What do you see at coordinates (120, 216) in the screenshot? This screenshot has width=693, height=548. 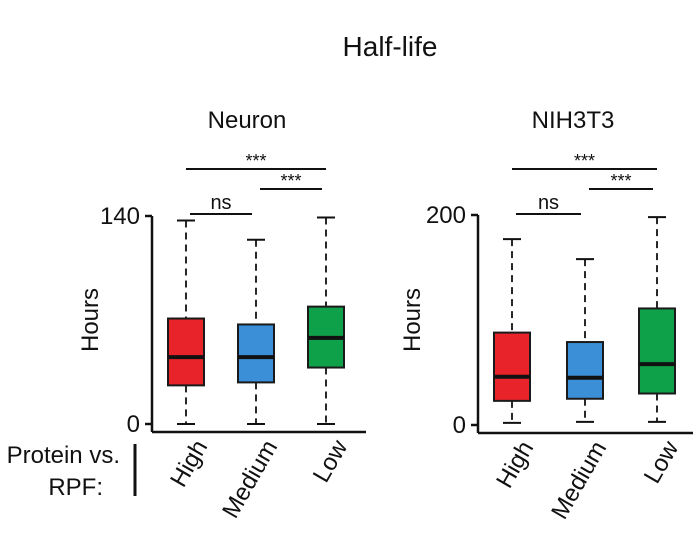 I see `y-tick-label: 140` at bounding box center [120, 216].